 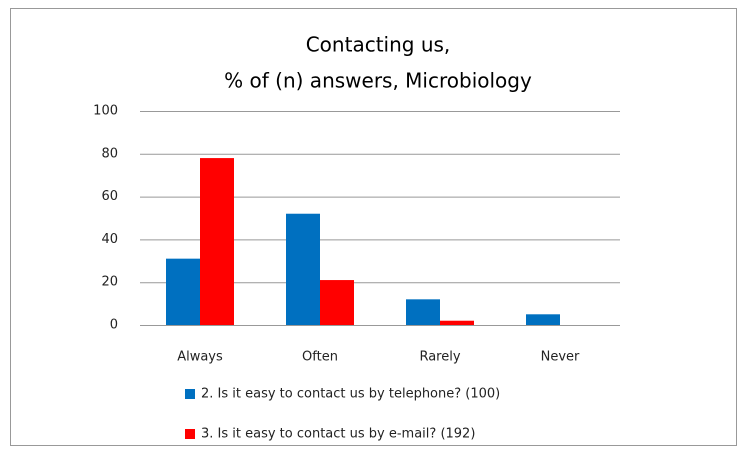 I want to click on y-tick-label: 40, so click(x=109, y=239).